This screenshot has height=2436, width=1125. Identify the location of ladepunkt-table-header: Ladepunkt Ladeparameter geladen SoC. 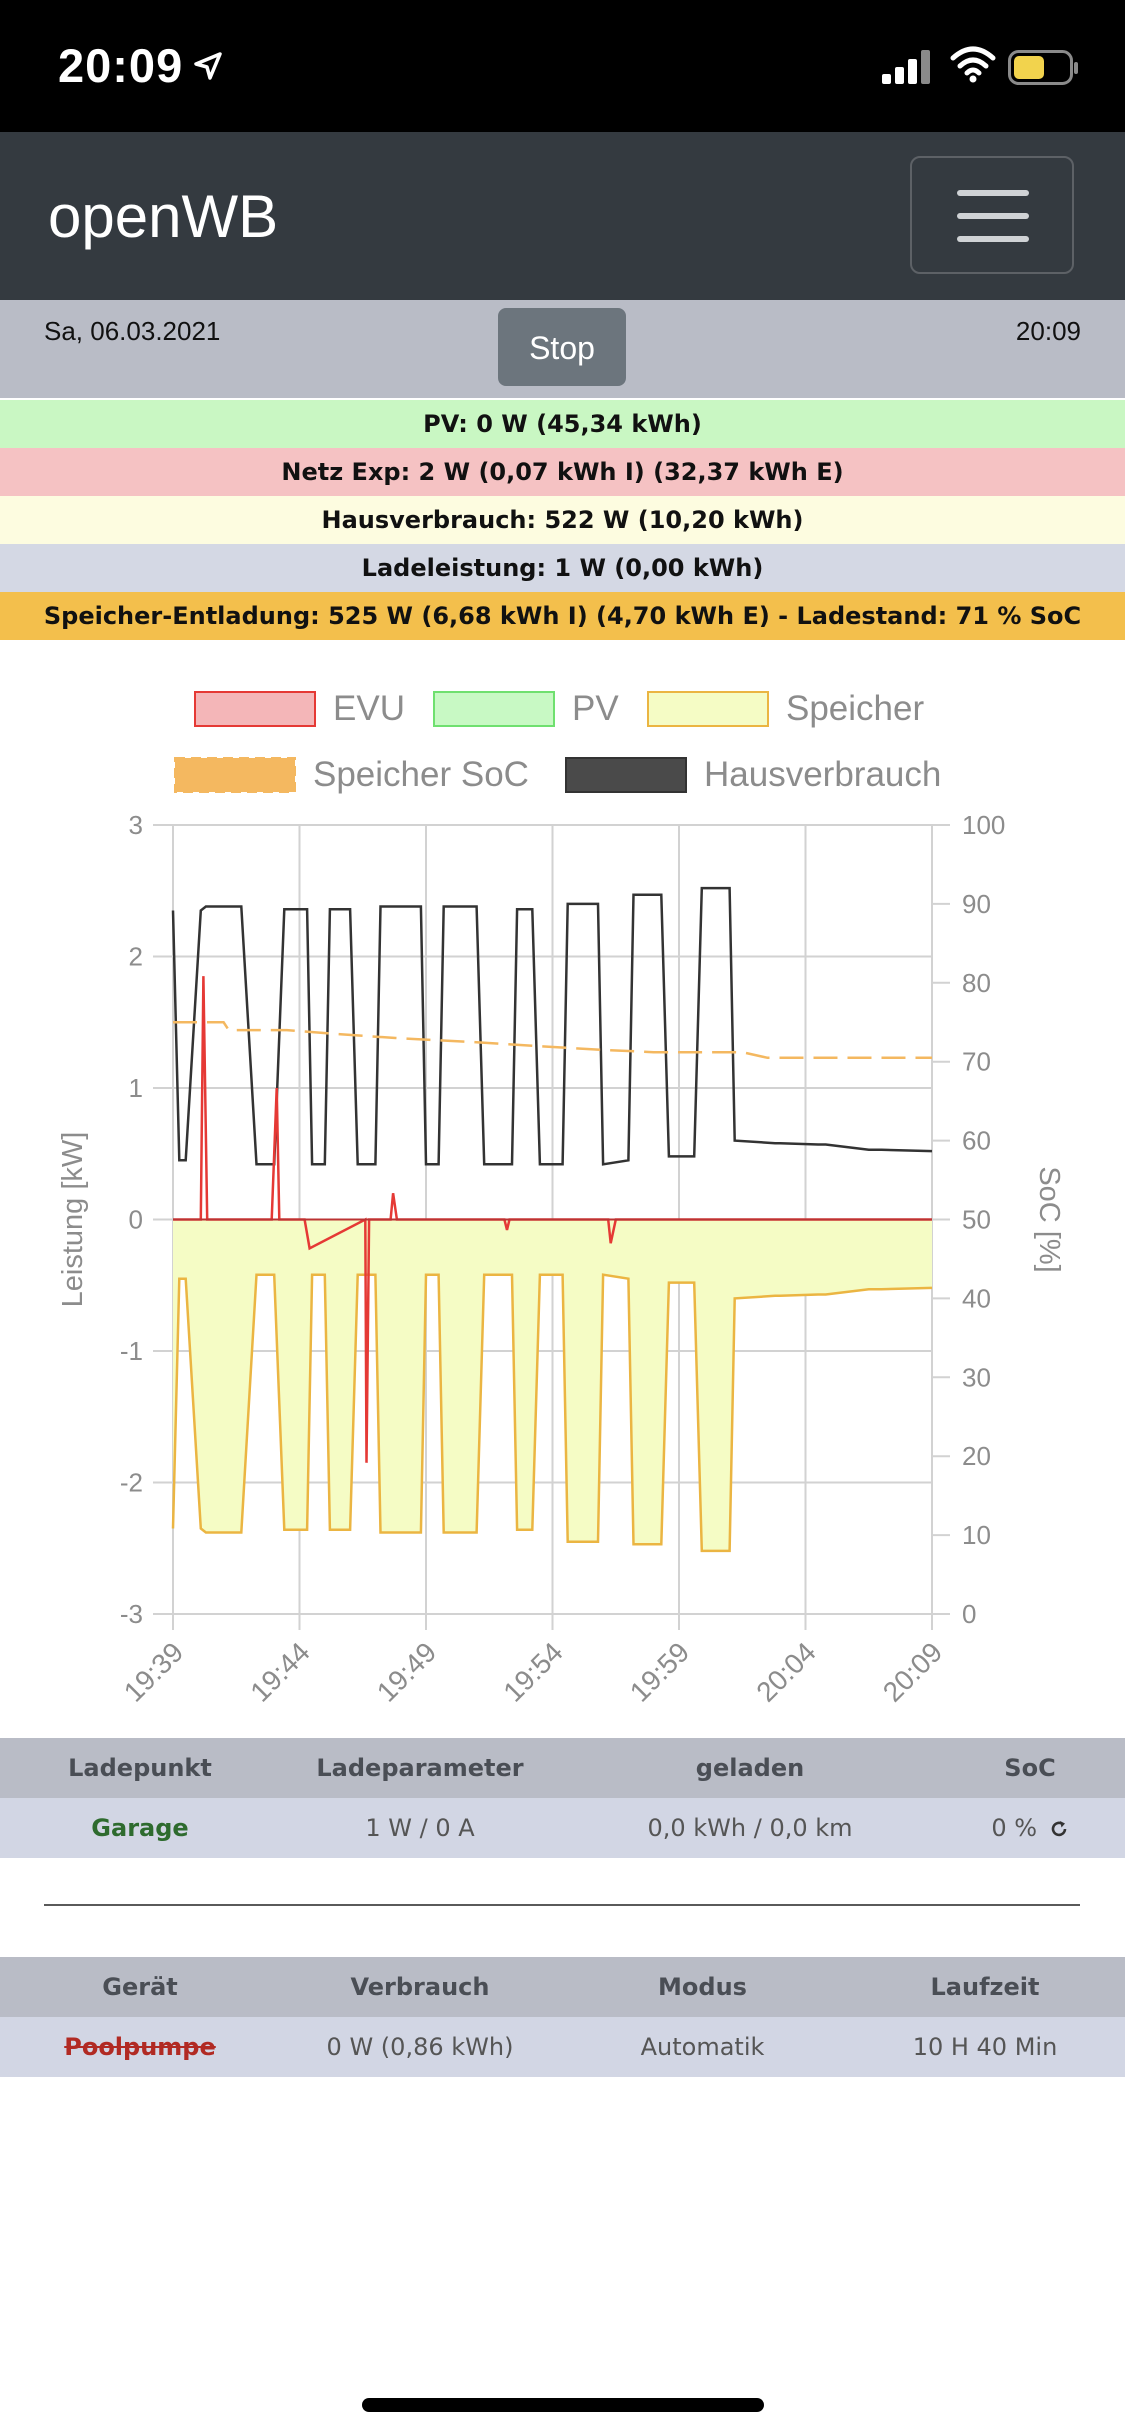
(562, 1768).